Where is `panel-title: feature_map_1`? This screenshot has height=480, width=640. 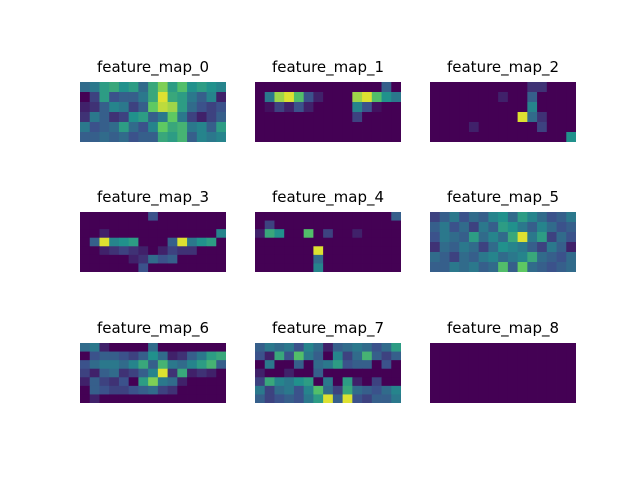 panel-title: feature_map_1 is located at coordinates (328, 67).